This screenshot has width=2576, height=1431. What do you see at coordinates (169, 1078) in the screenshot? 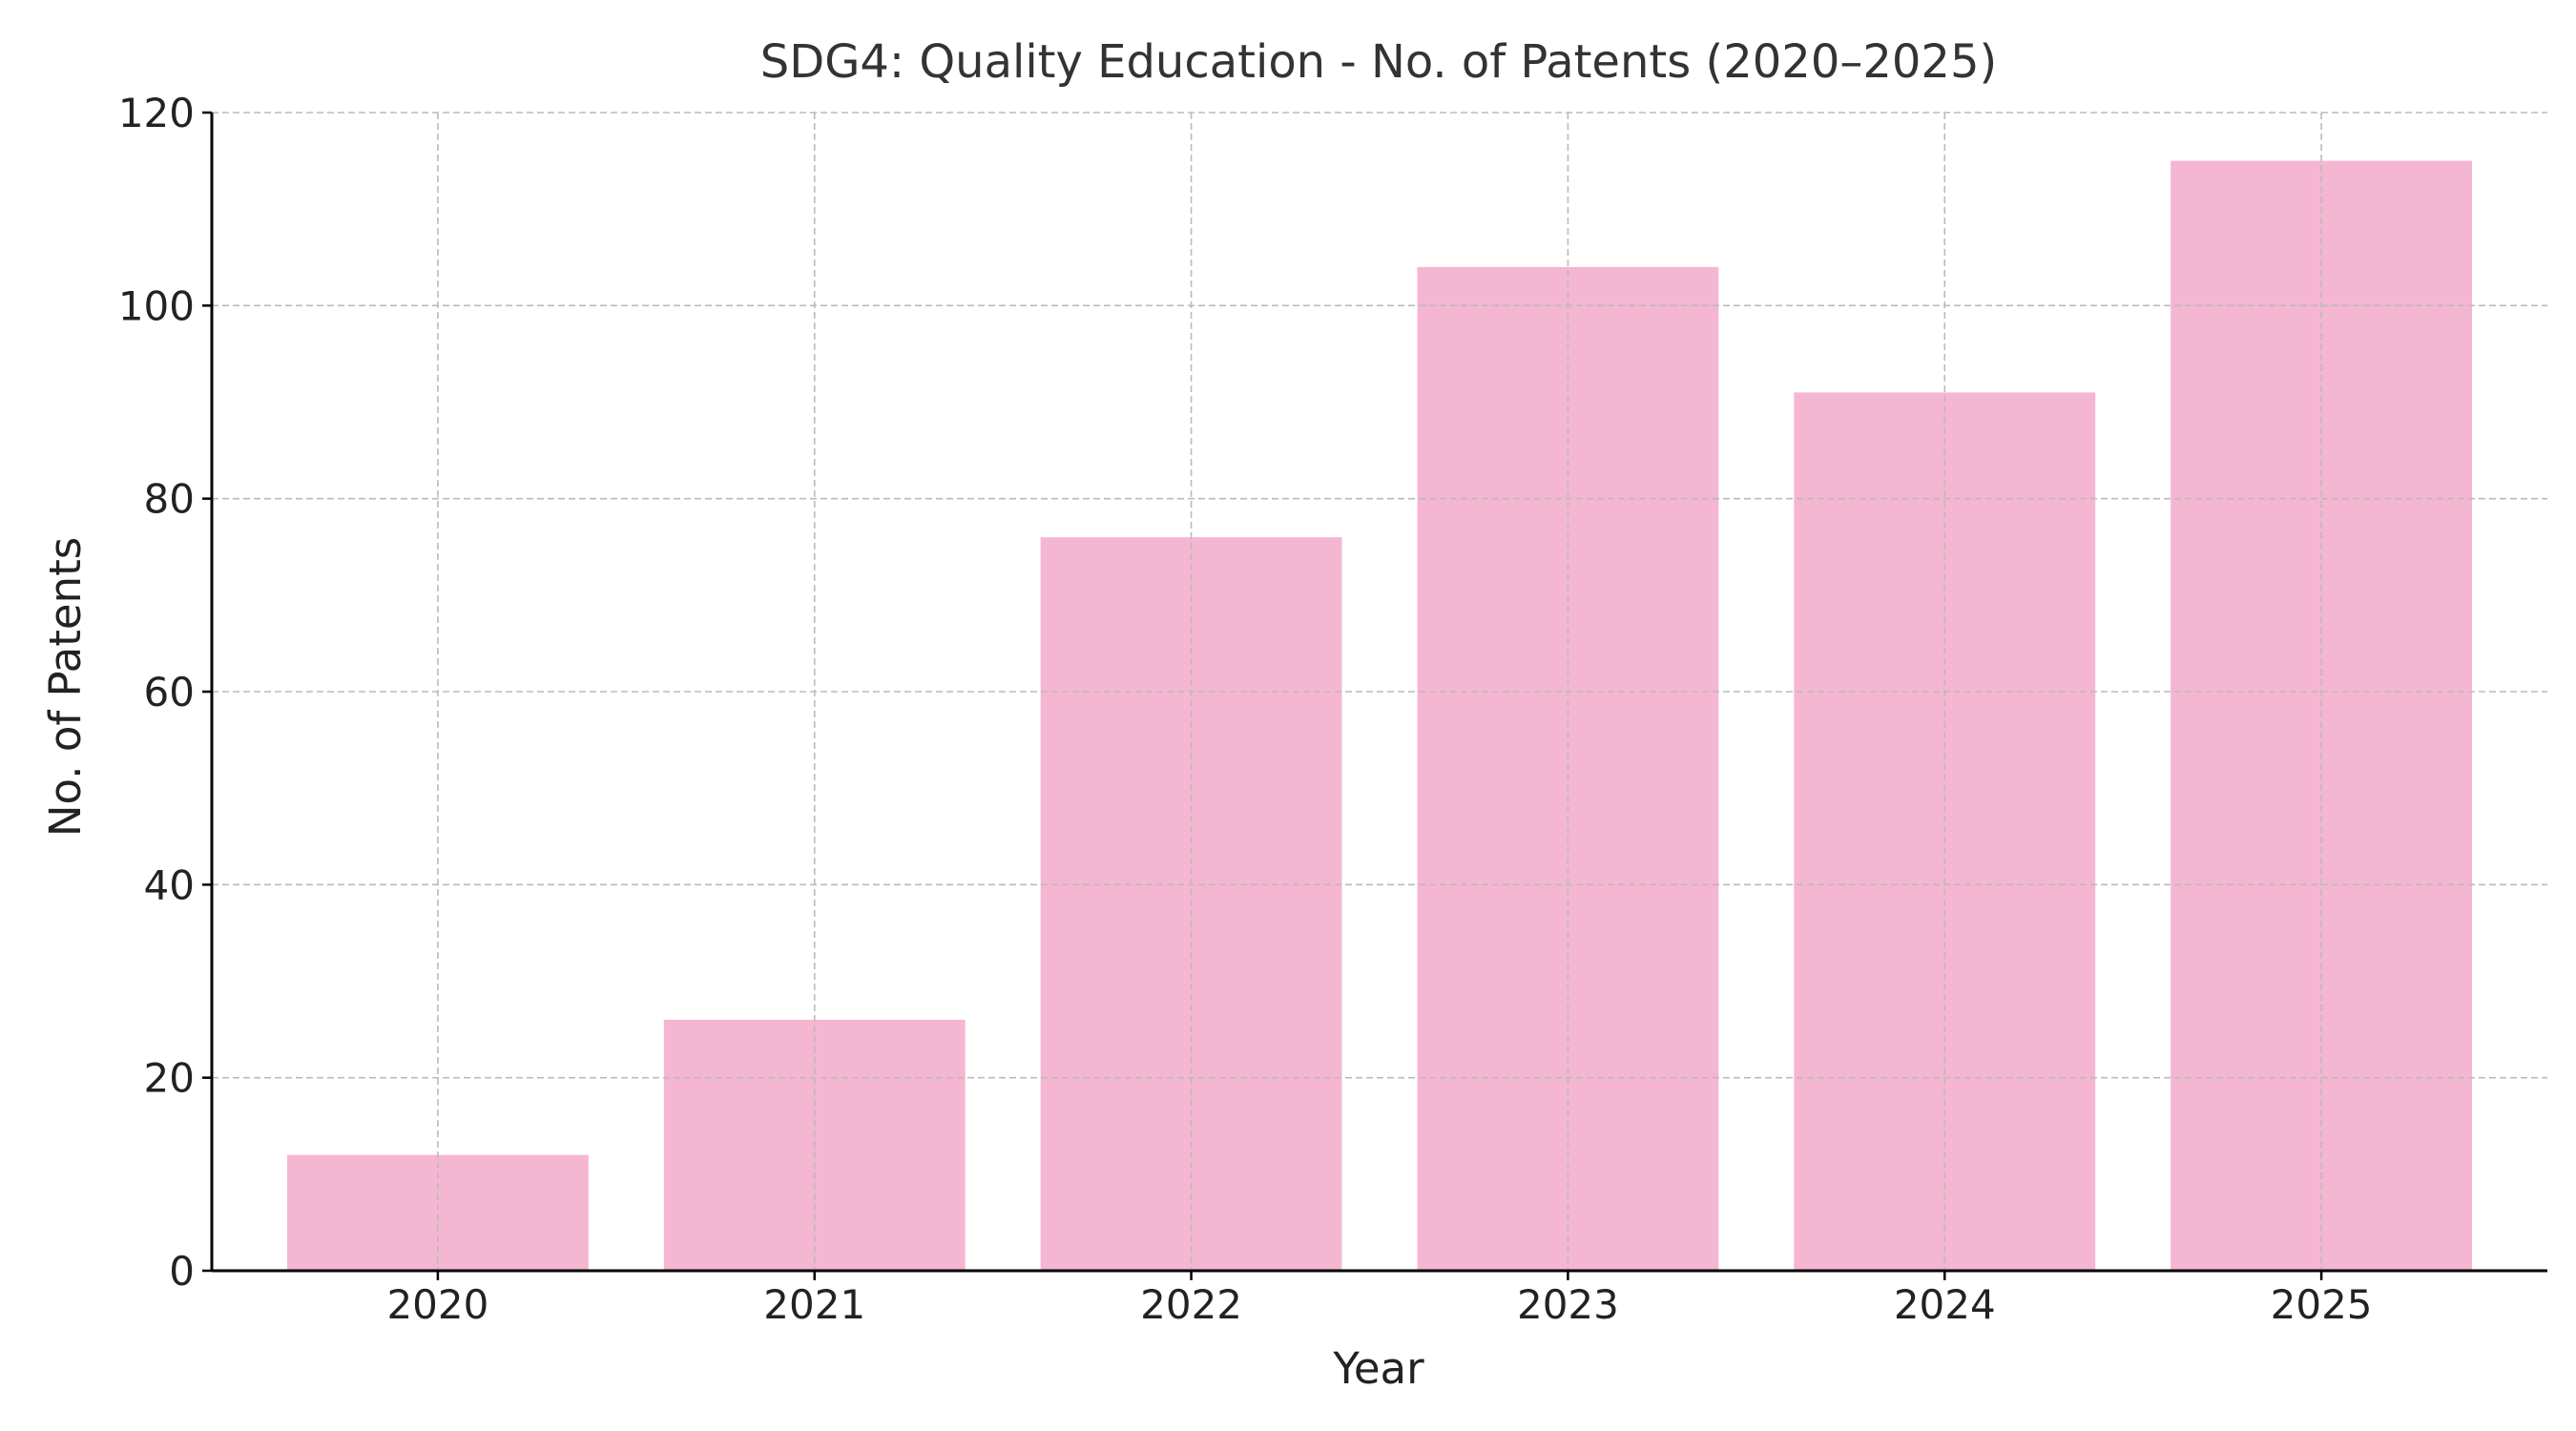
I see `y-tick-label-20: 20` at bounding box center [169, 1078].